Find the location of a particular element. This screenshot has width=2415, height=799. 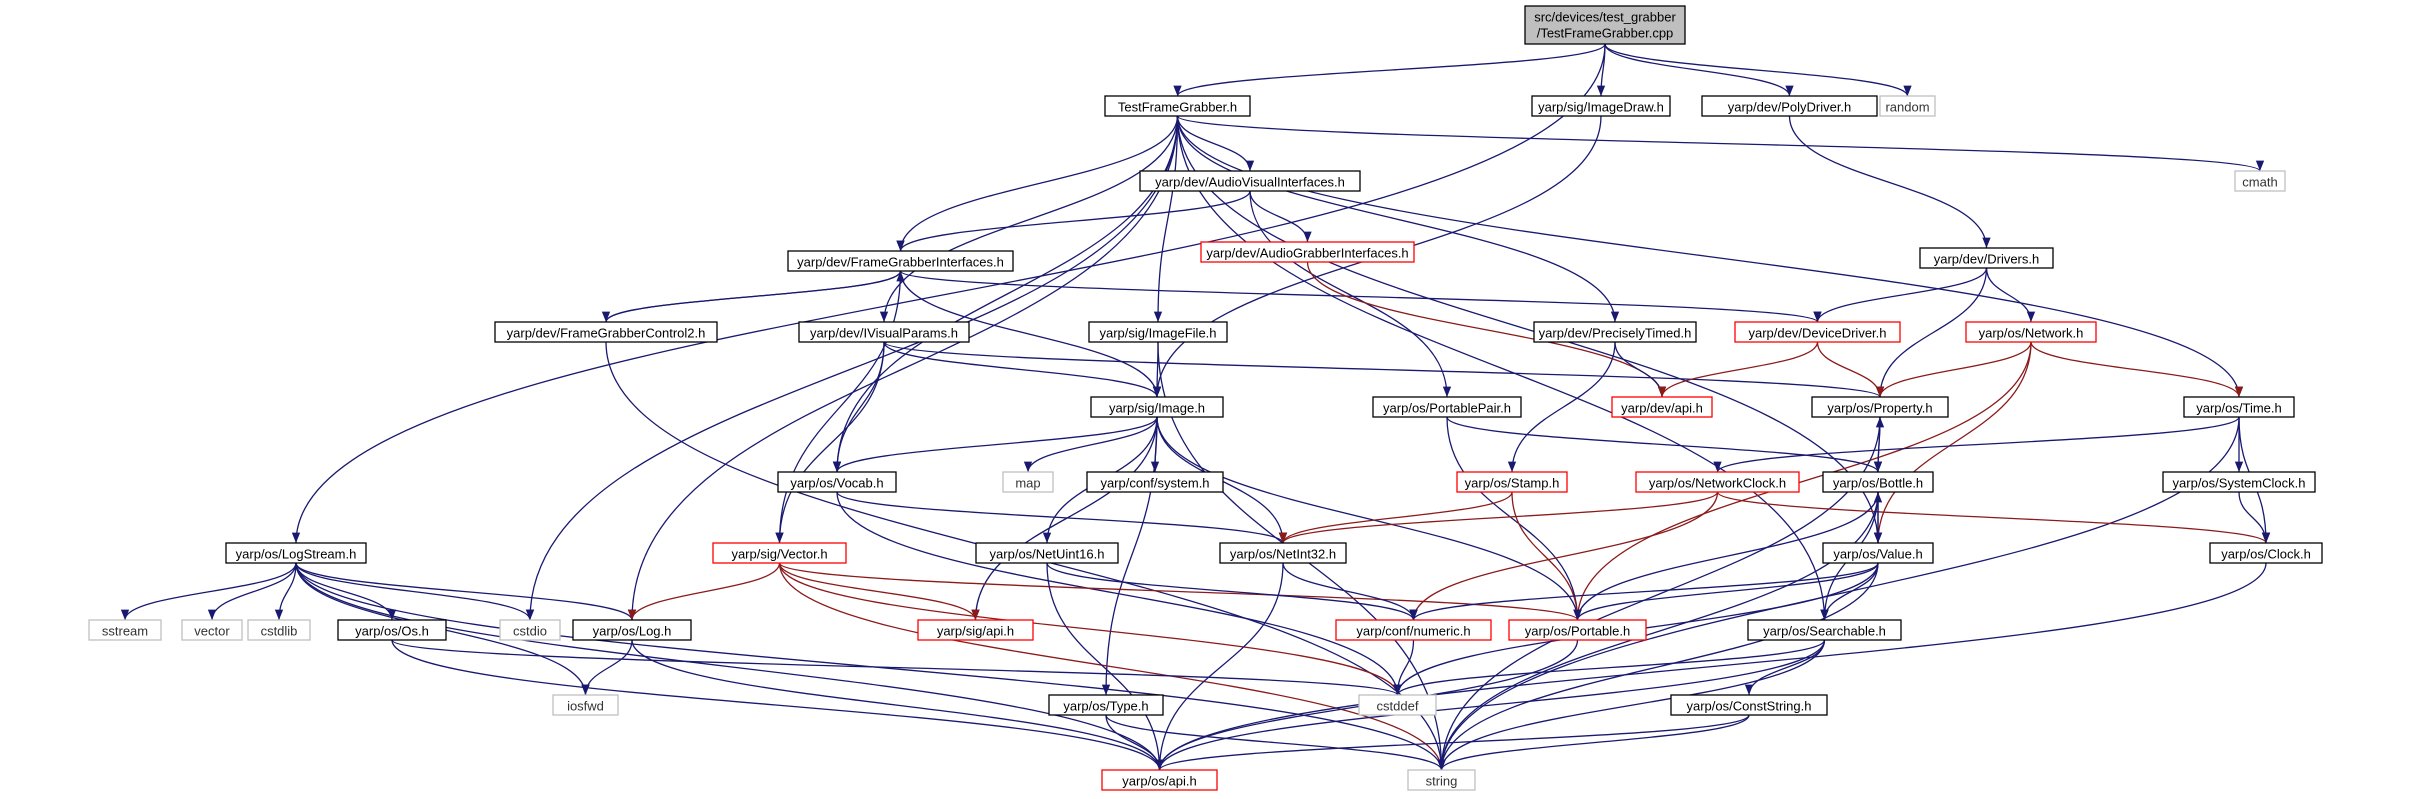

node-sstream: sstream is located at coordinates (125, 630).